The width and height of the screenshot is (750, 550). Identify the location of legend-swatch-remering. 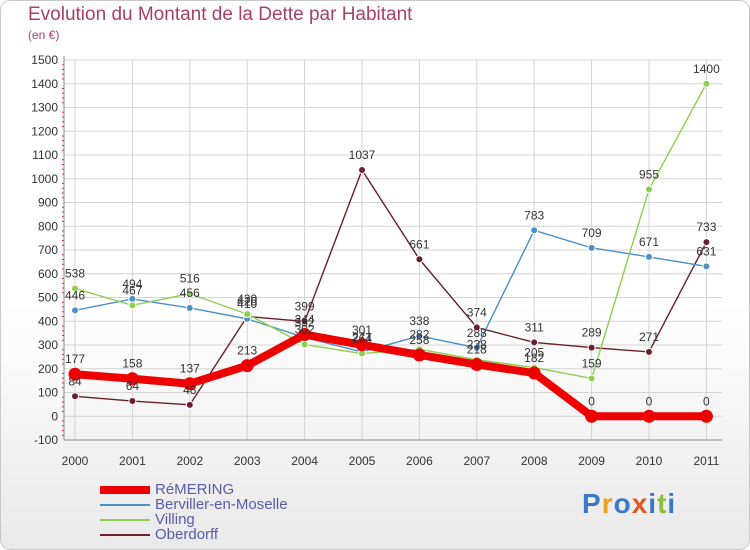
(125, 490).